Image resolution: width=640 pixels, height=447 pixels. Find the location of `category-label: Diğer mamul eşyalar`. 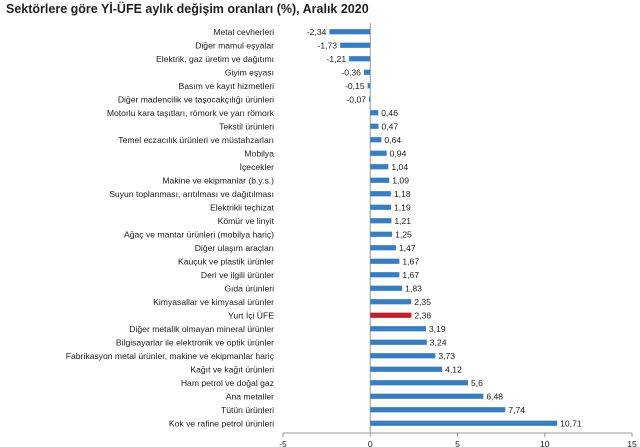

category-label: Diğer mamul eşyalar is located at coordinates (234, 45).